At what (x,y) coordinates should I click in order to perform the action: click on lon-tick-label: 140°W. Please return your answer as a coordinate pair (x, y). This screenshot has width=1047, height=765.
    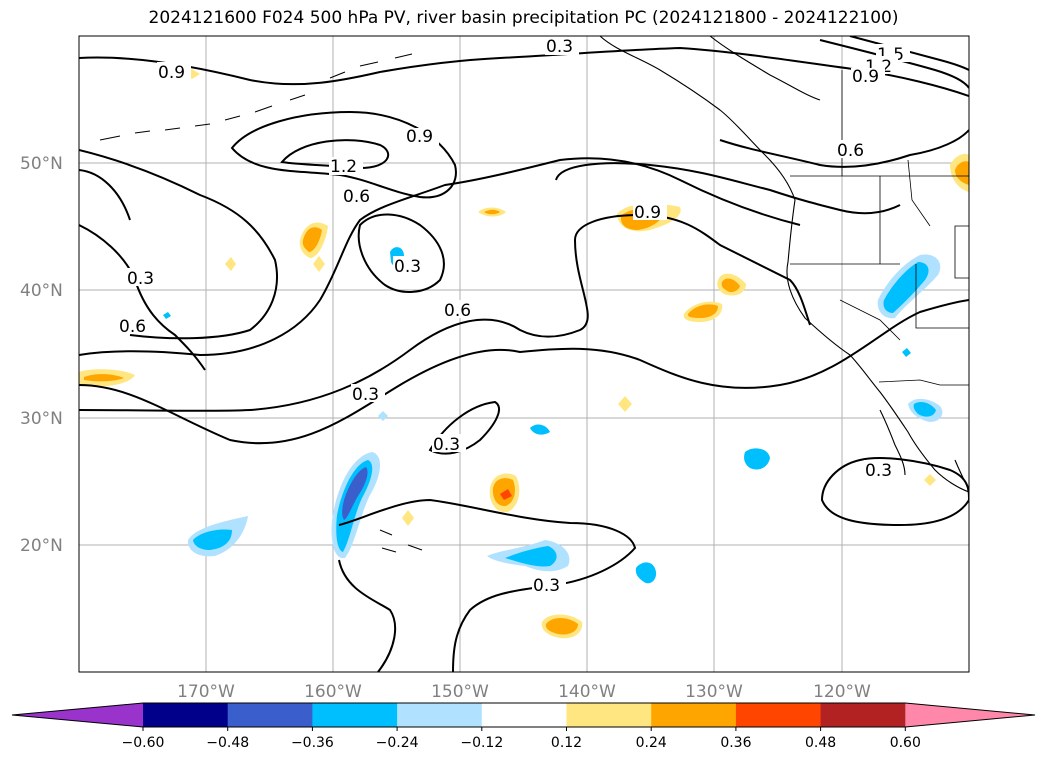
    Looking at the image, I should click on (587, 692).